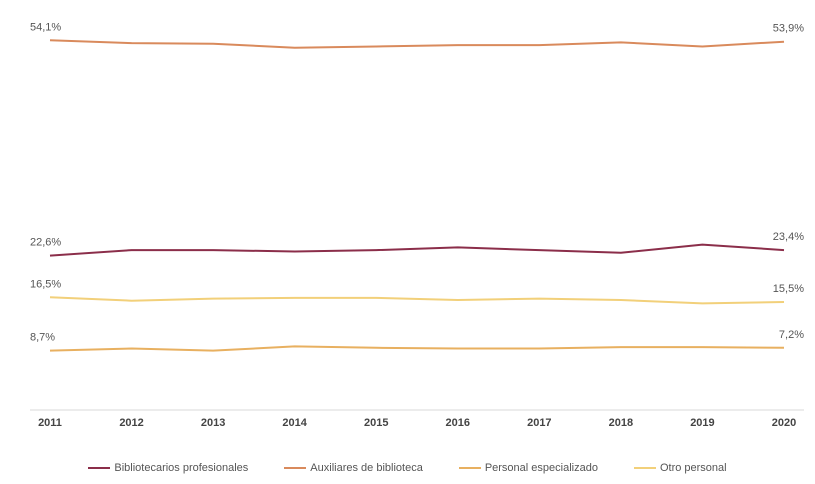 The width and height of the screenshot is (815, 484). What do you see at coordinates (539, 423) in the screenshot?
I see `x-tick-label: 2017` at bounding box center [539, 423].